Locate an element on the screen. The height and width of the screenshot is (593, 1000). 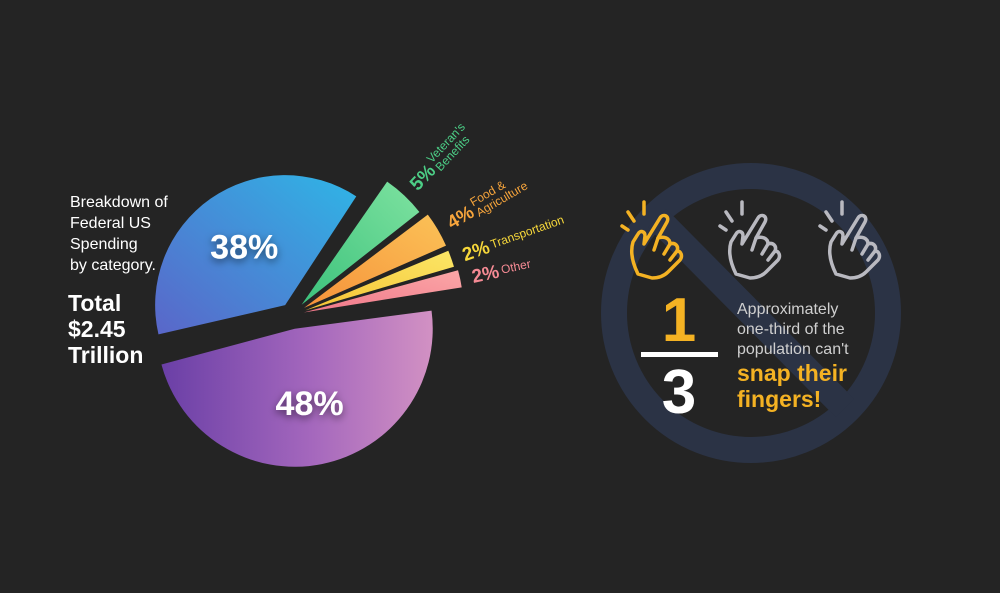
intro-line: by category. is located at coordinates (113, 265).